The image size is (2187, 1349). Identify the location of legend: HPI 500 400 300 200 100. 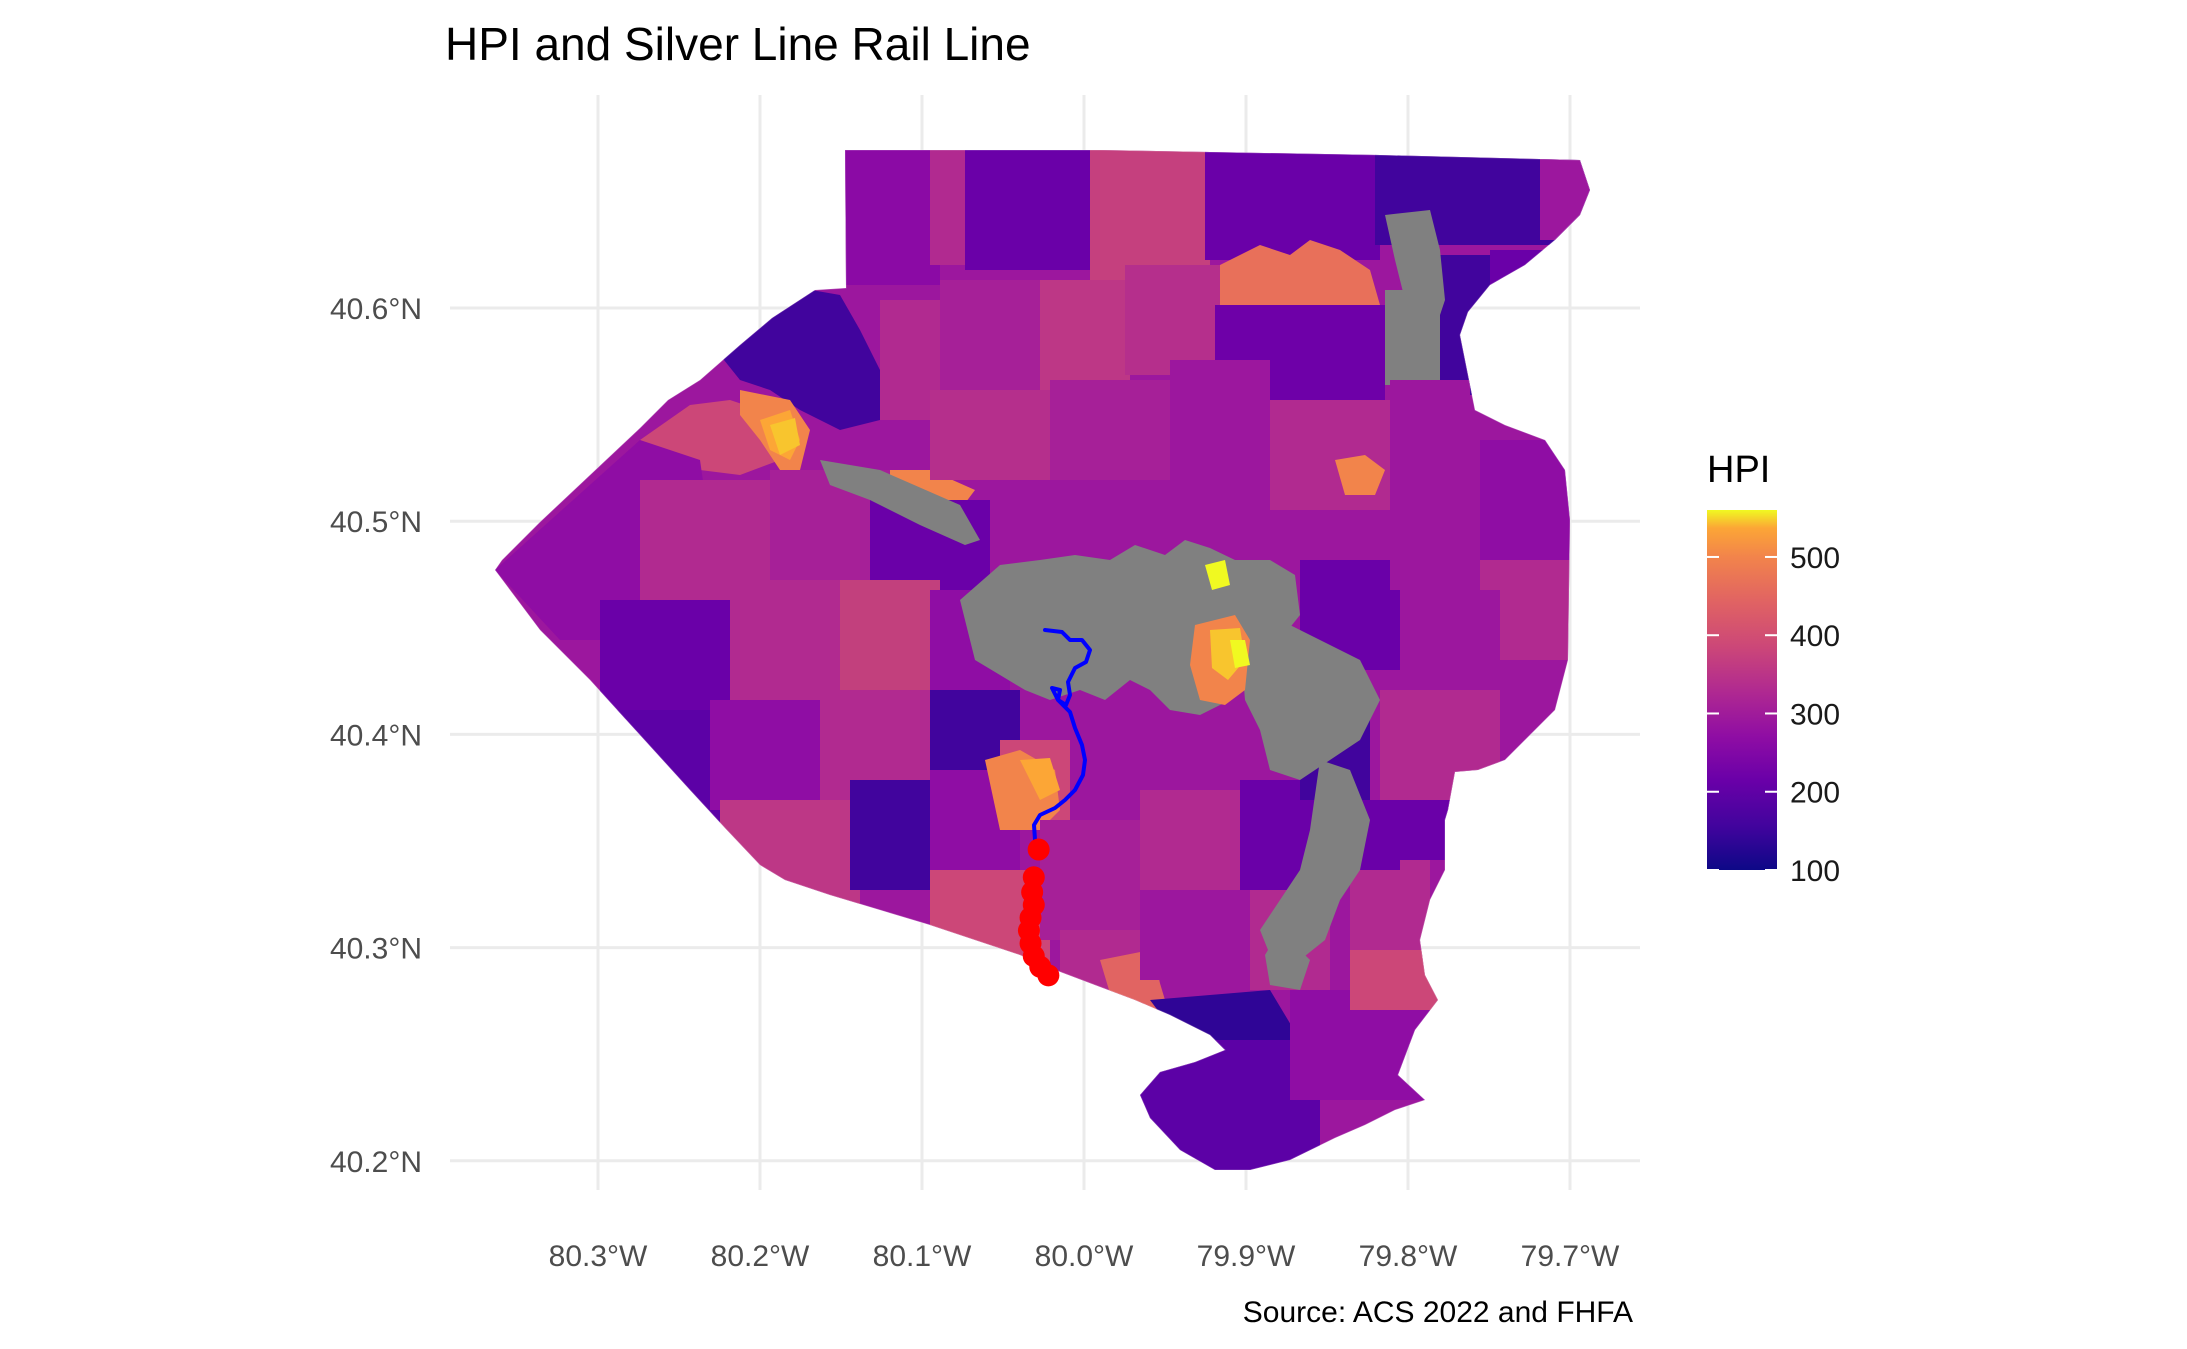
(1773, 668).